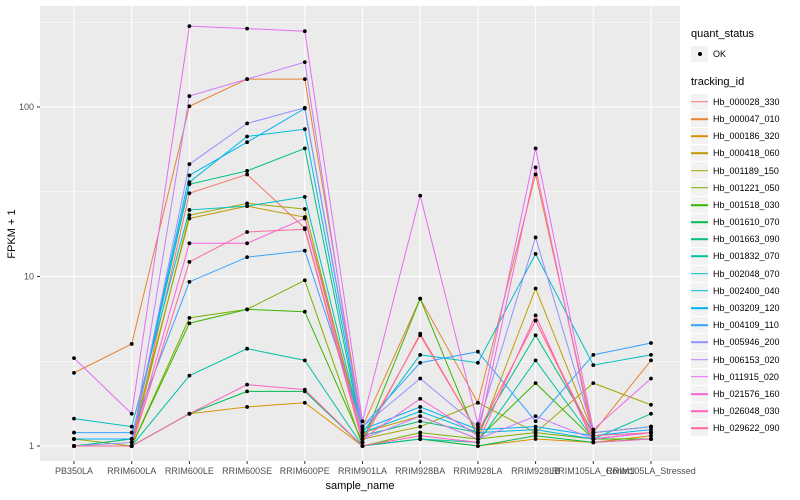 This screenshot has height=500, width=800. I want to click on legend-item-label: Hb_000028_330, so click(746, 101).